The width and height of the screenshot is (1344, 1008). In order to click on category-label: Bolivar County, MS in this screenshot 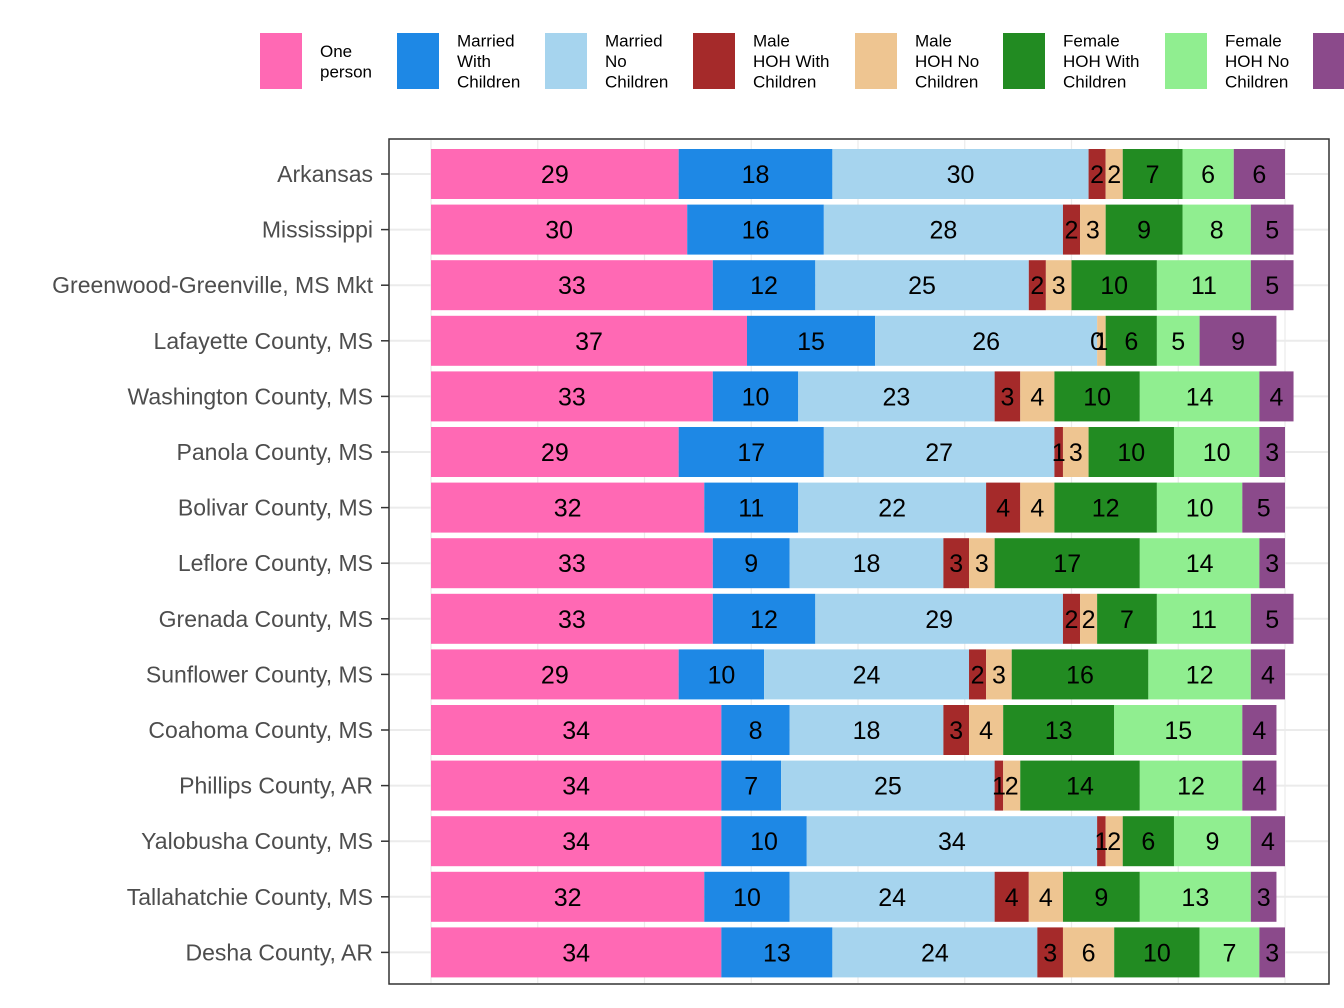, I will do `click(275, 508)`.